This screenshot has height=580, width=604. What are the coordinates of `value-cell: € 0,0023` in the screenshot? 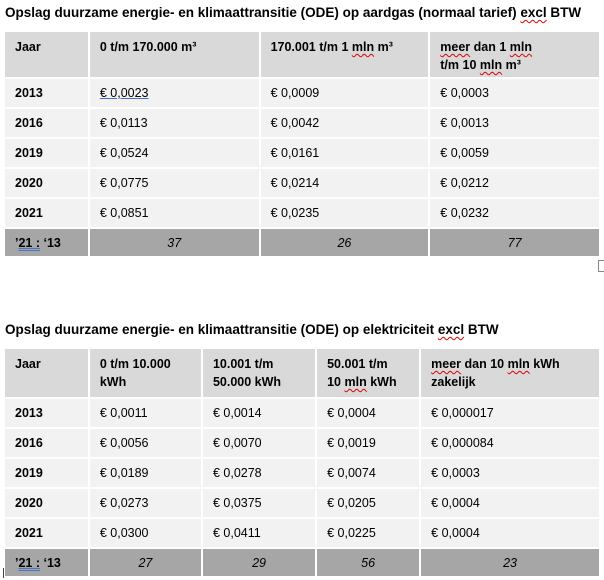 It's located at (174, 93).